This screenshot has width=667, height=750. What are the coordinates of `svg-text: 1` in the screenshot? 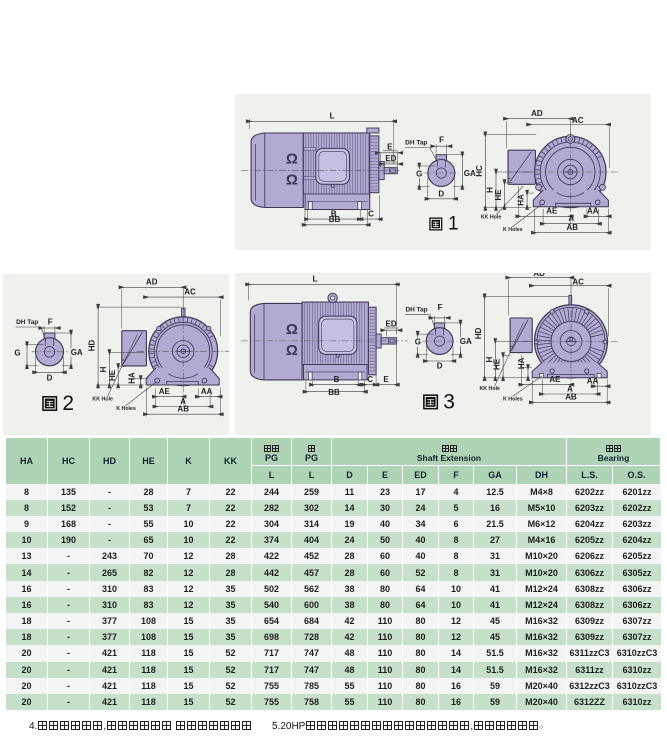 It's located at (453, 223).